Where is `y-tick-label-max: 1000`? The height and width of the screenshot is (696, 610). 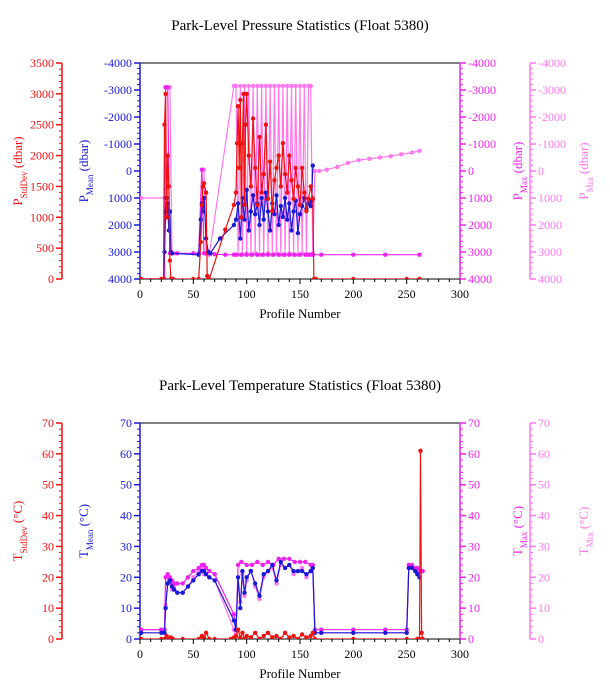 y-tick-label-max: 1000 is located at coordinates (480, 198).